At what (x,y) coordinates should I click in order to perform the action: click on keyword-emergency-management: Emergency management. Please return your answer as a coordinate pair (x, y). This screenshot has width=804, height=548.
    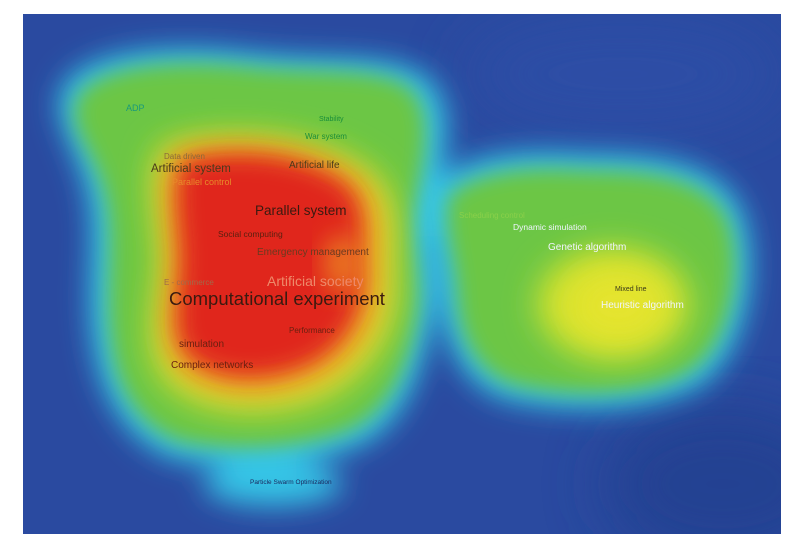
    Looking at the image, I should click on (313, 252).